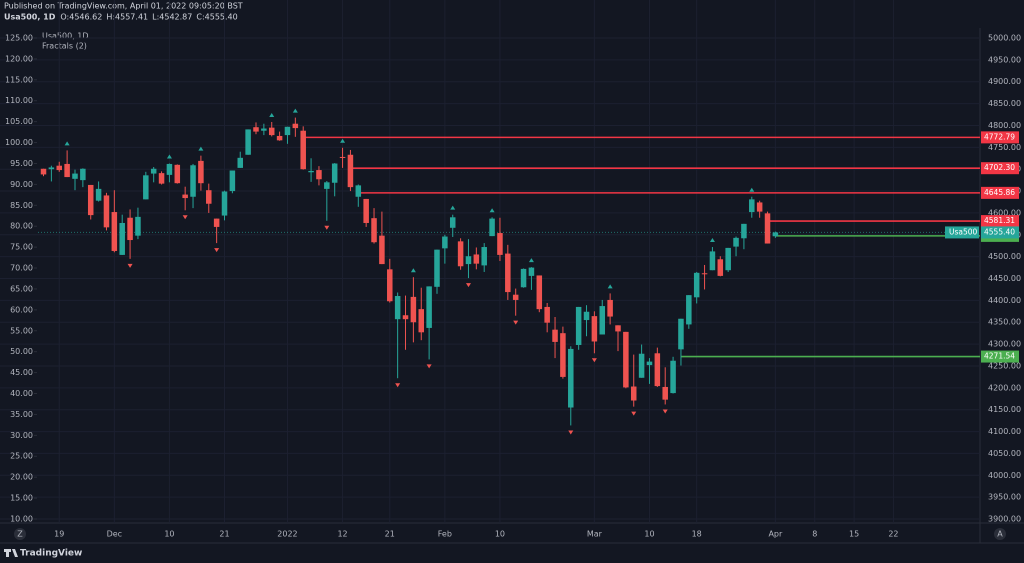 This screenshot has width=1024, height=563. What do you see at coordinates (1004, 300) in the screenshot?
I see `y-tick-label: 4400.00` at bounding box center [1004, 300].